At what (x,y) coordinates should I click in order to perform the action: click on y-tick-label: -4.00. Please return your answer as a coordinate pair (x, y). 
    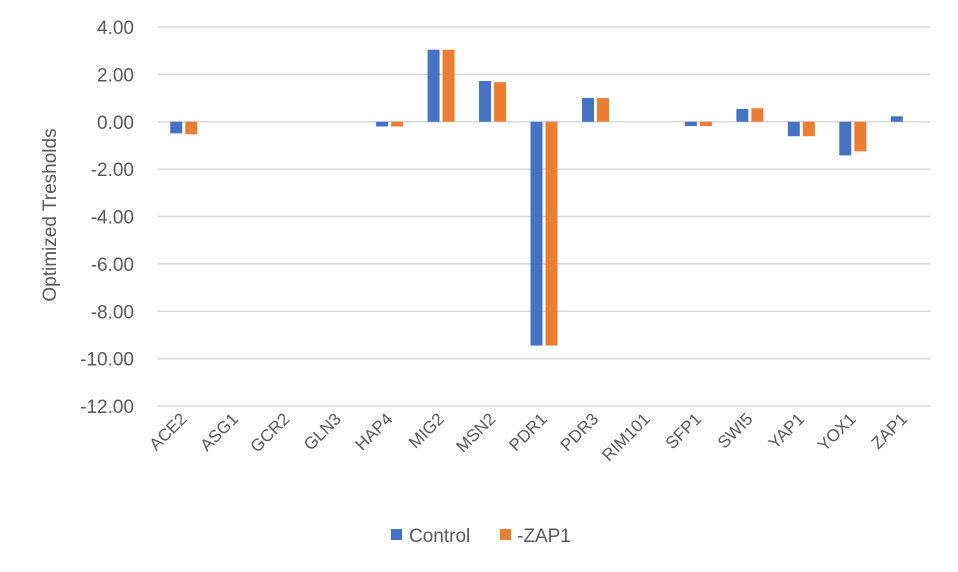
    Looking at the image, I should click on (112, 218).